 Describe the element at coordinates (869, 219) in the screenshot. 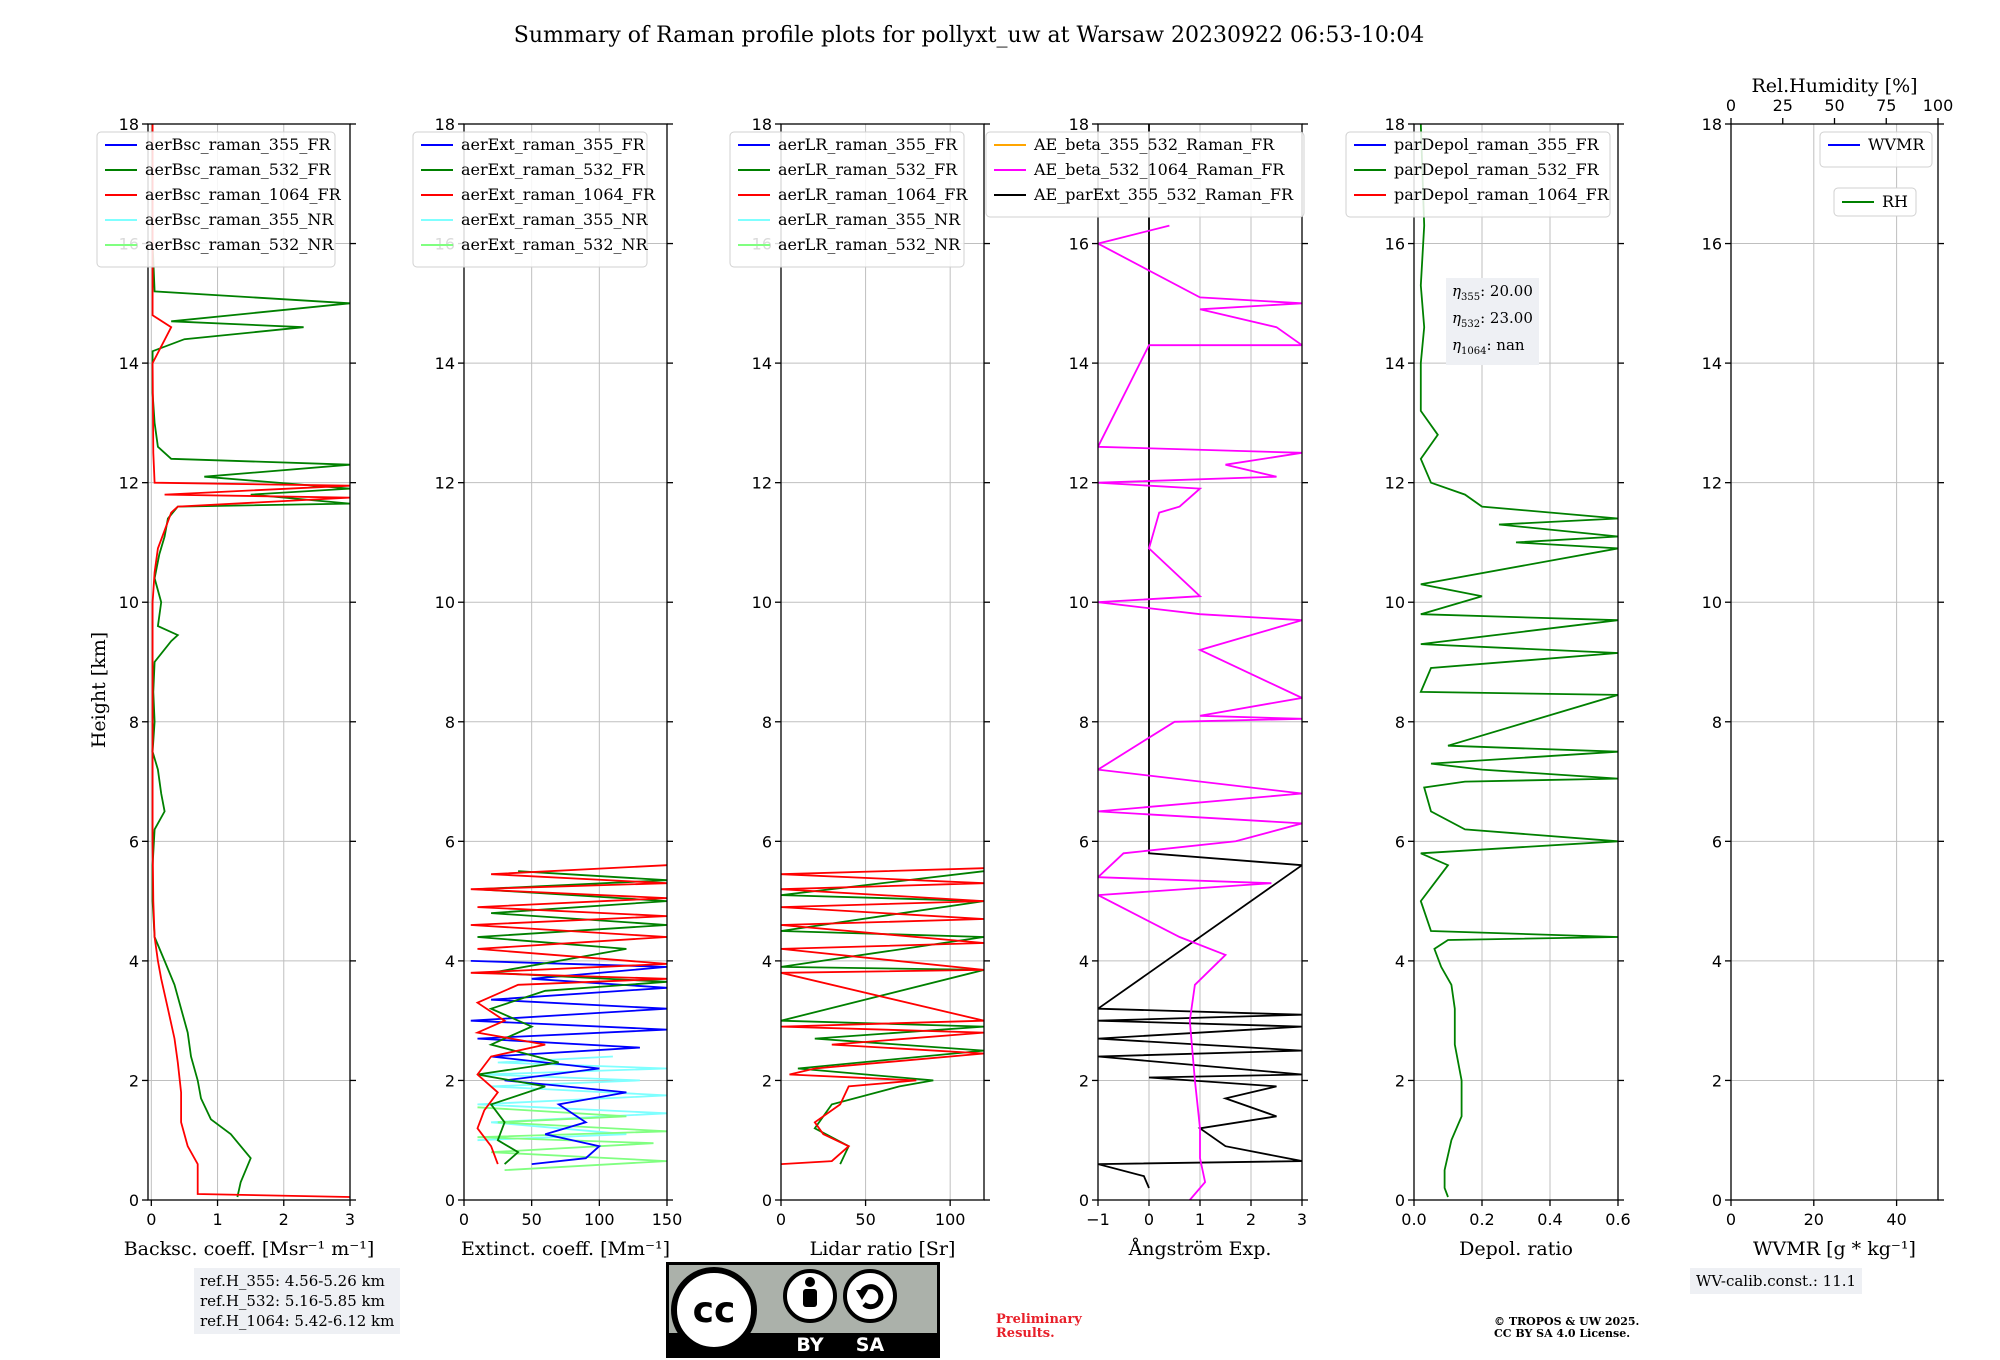

I see `lr-legend-entry: aerLR_raman_355_NR` at that location.